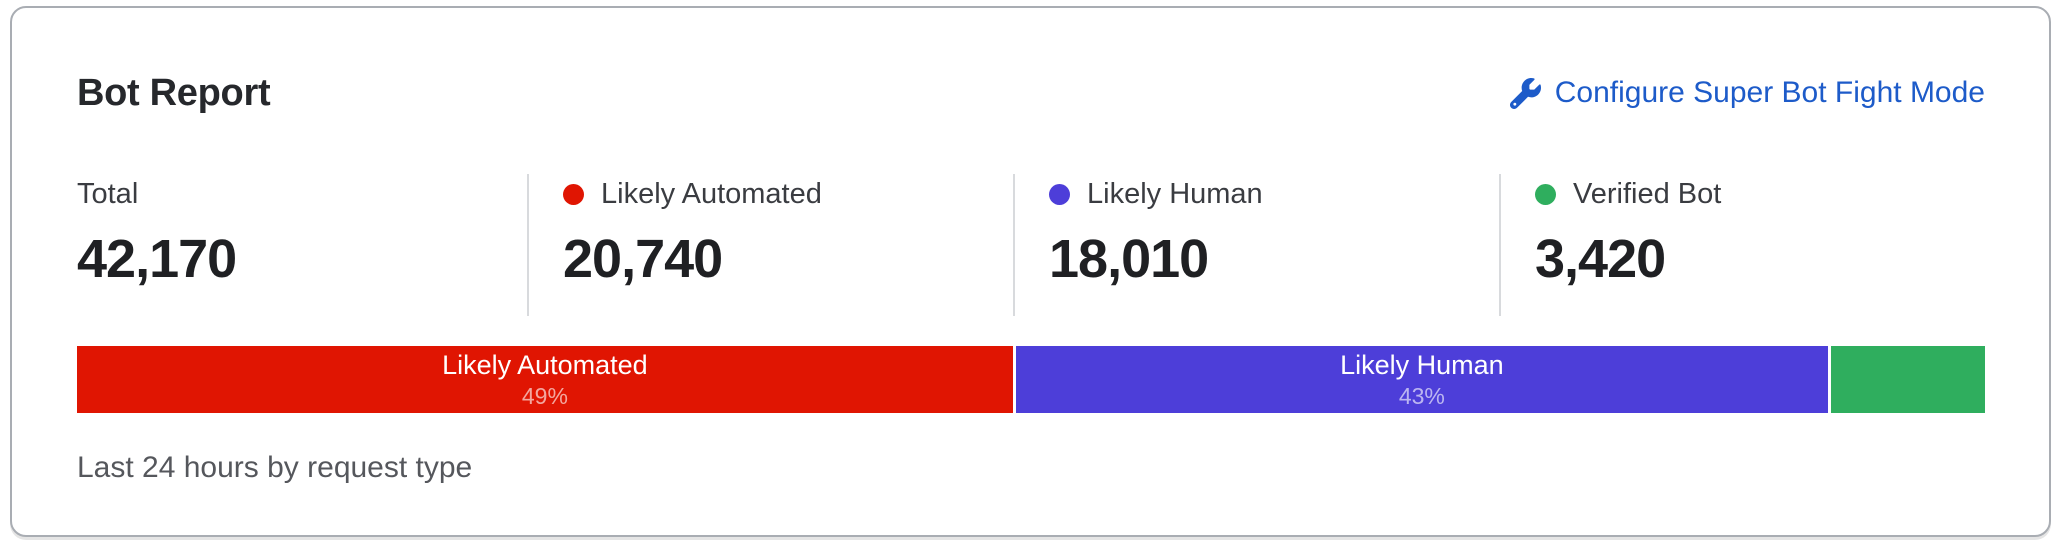  Describe the element at coordinates (1256, 245) in the screenshot. I see `stat-likely-human: Likely Human 18,010` at that location.